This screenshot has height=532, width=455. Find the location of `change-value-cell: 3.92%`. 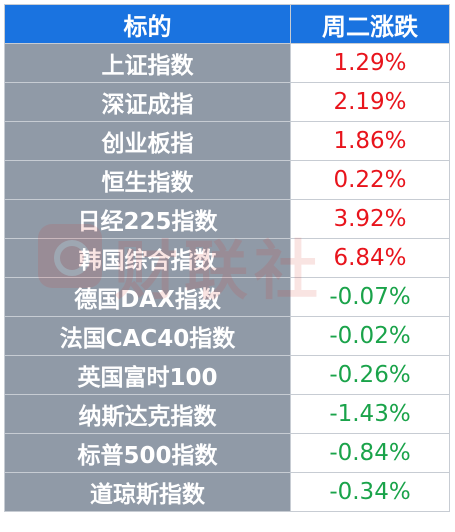

change-value-cell: 3.92% is located at coordinates (370, 219).